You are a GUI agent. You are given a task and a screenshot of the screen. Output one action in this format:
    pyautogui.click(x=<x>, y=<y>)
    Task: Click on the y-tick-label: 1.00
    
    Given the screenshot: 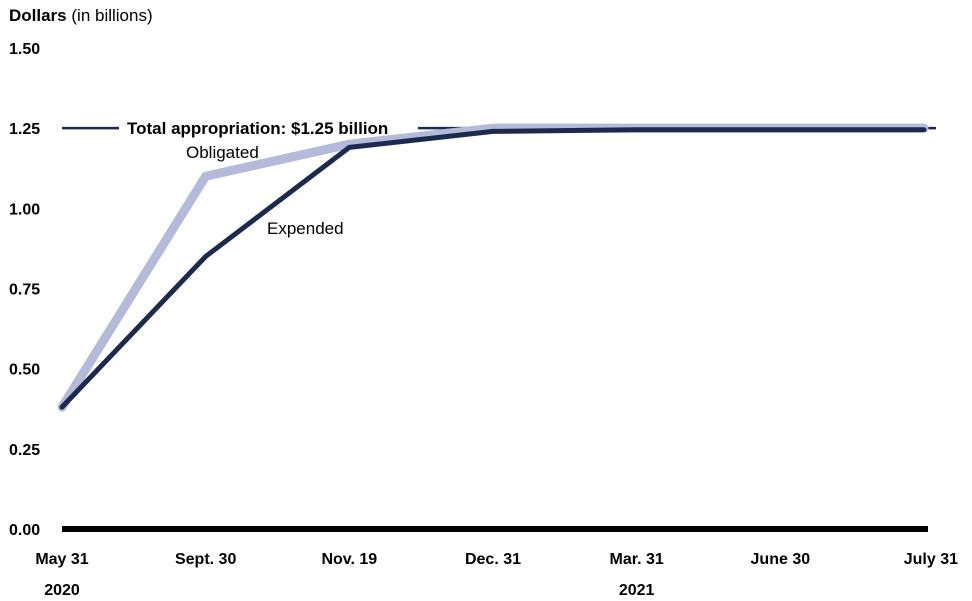 What is the action you would take?
    pyautogui.click(x=24, y=209)
    